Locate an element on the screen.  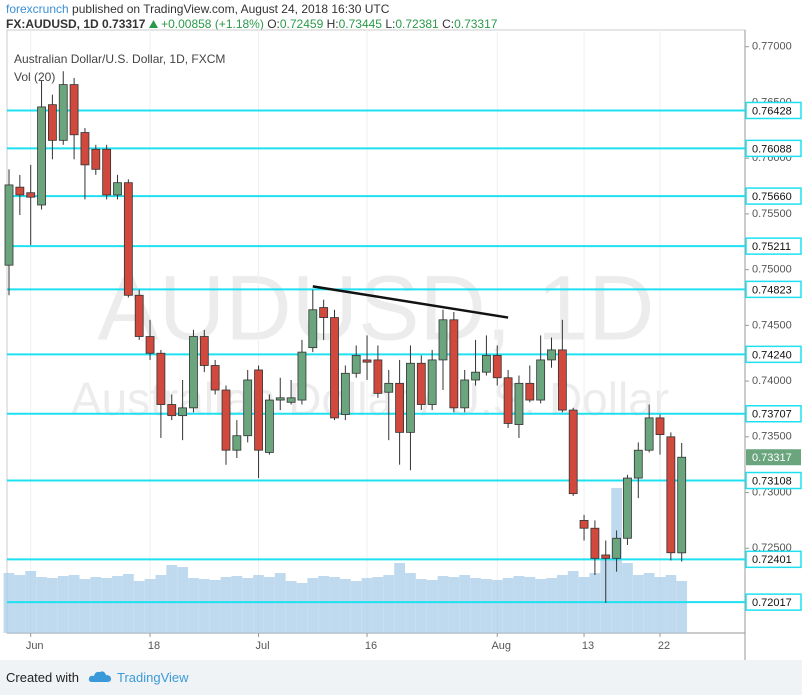
ohlc-value: 0.73445 is located at coordinates (360, 24).